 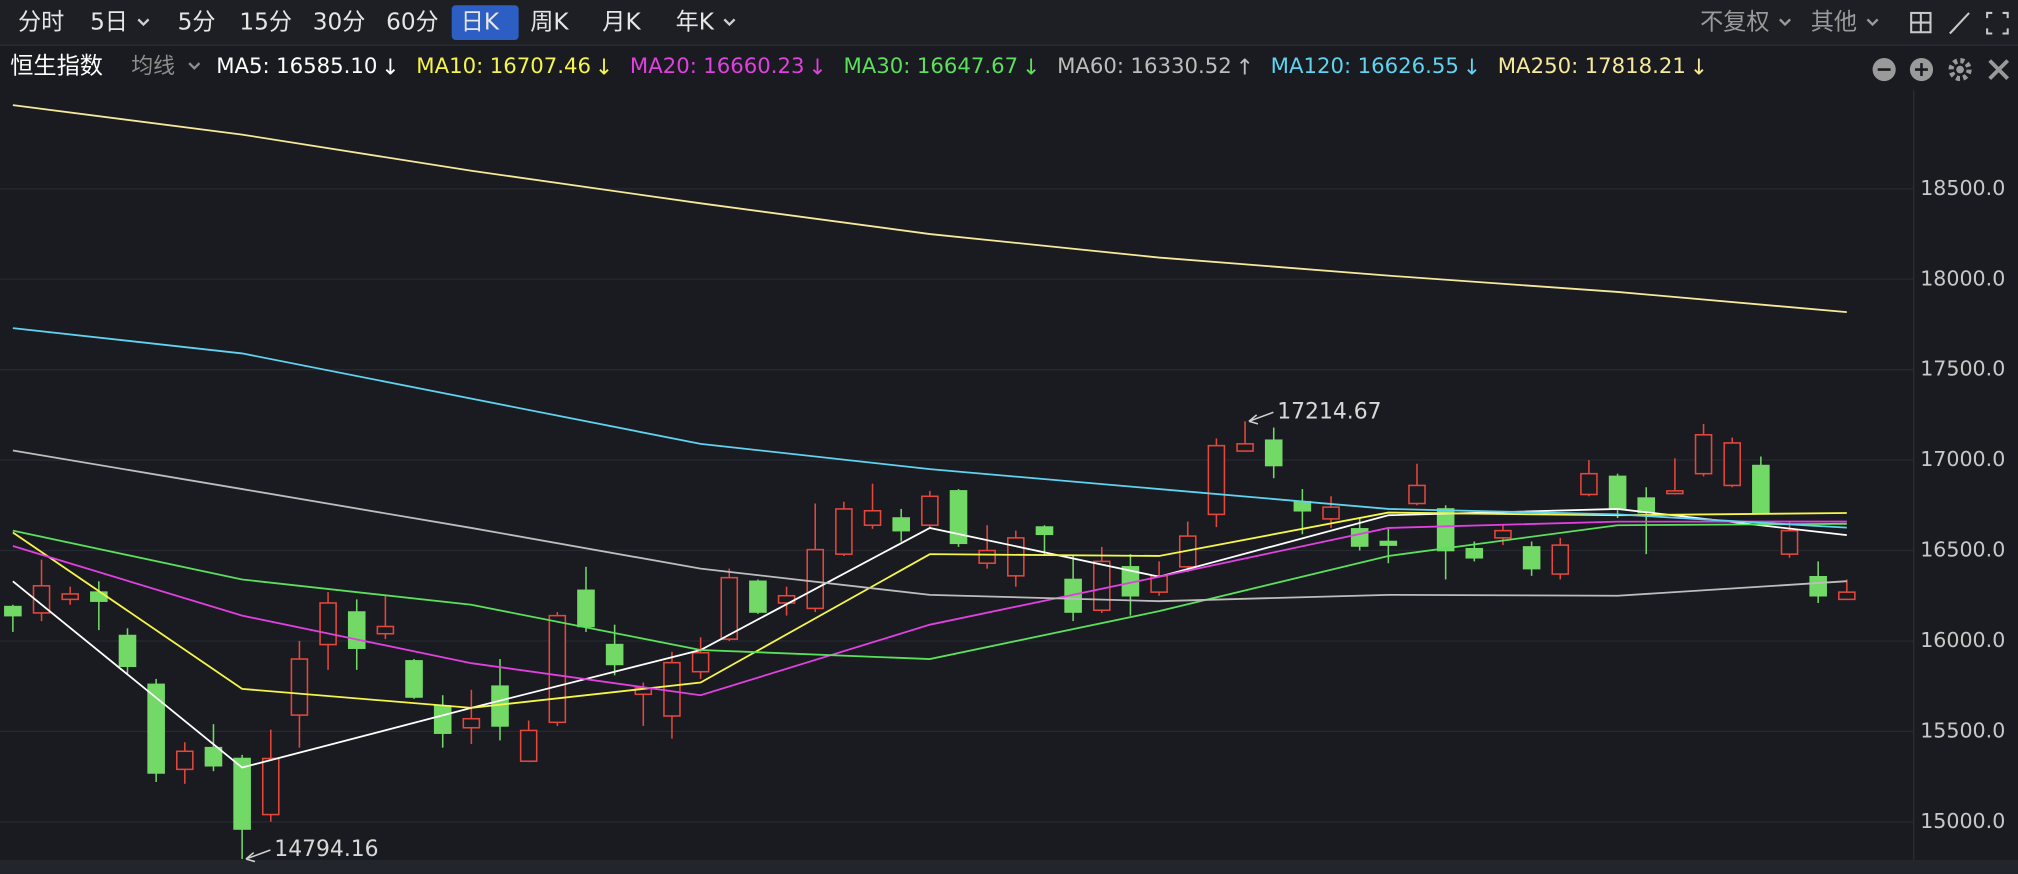 What do you see at coordinates (660, 66) in the screenshot?
I see `legend-name: MA20` at bounding box center [660, 66].